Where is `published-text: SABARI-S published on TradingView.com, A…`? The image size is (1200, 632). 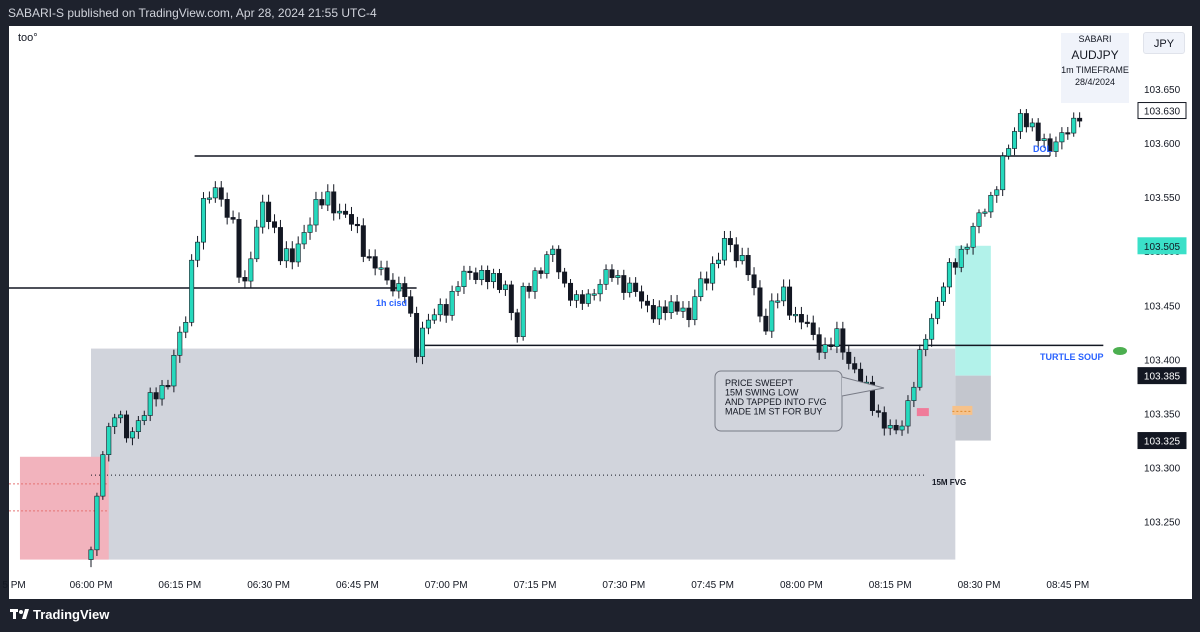 published-text: SABARI-S published on TradingView.com, A… is located at coordinates (192, 13).